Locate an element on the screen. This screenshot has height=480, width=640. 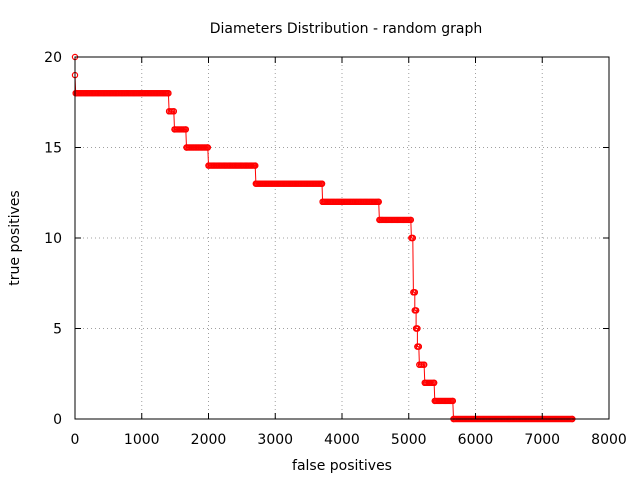
x-axis-title: false positives is located at coordinates (342, 466).